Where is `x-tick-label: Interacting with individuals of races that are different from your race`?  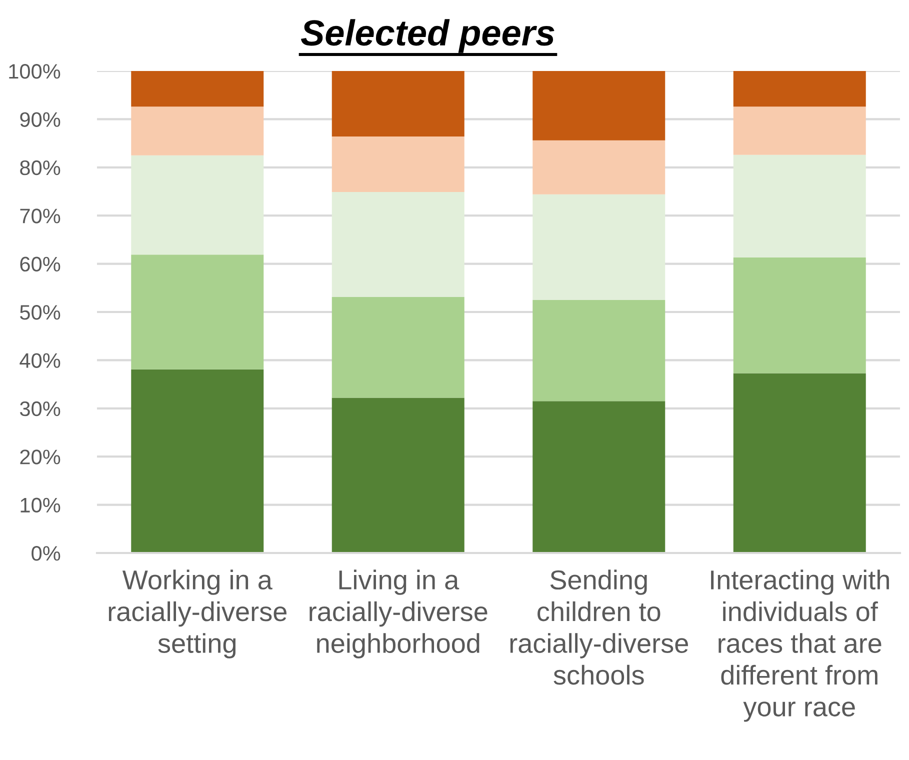
x-tick-label: Interacting with individuals of races that are different from your race is located at coordinates (800, 646).